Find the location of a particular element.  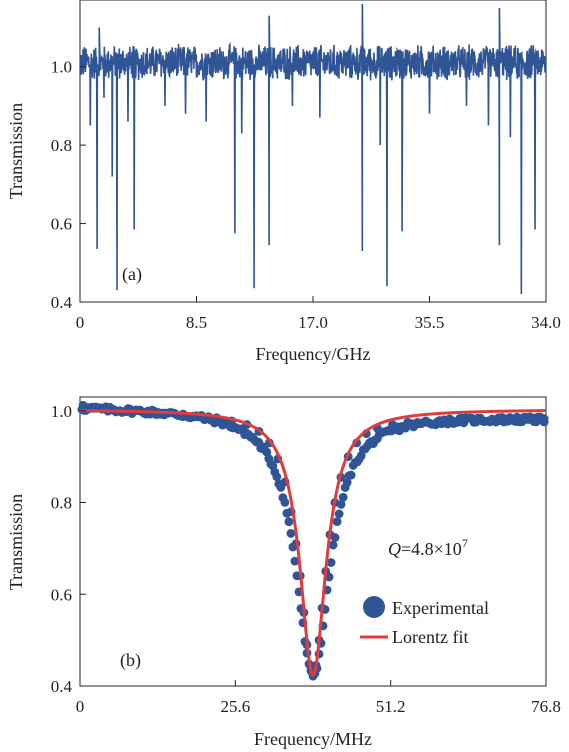

q-factor-annotation: Q=4.8×107 is located at coordinates (428, 547).